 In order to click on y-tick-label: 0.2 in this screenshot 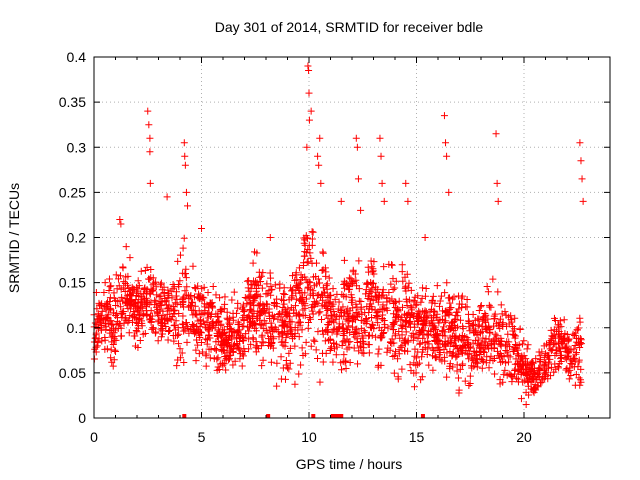, I will do `click(77, 238)`.